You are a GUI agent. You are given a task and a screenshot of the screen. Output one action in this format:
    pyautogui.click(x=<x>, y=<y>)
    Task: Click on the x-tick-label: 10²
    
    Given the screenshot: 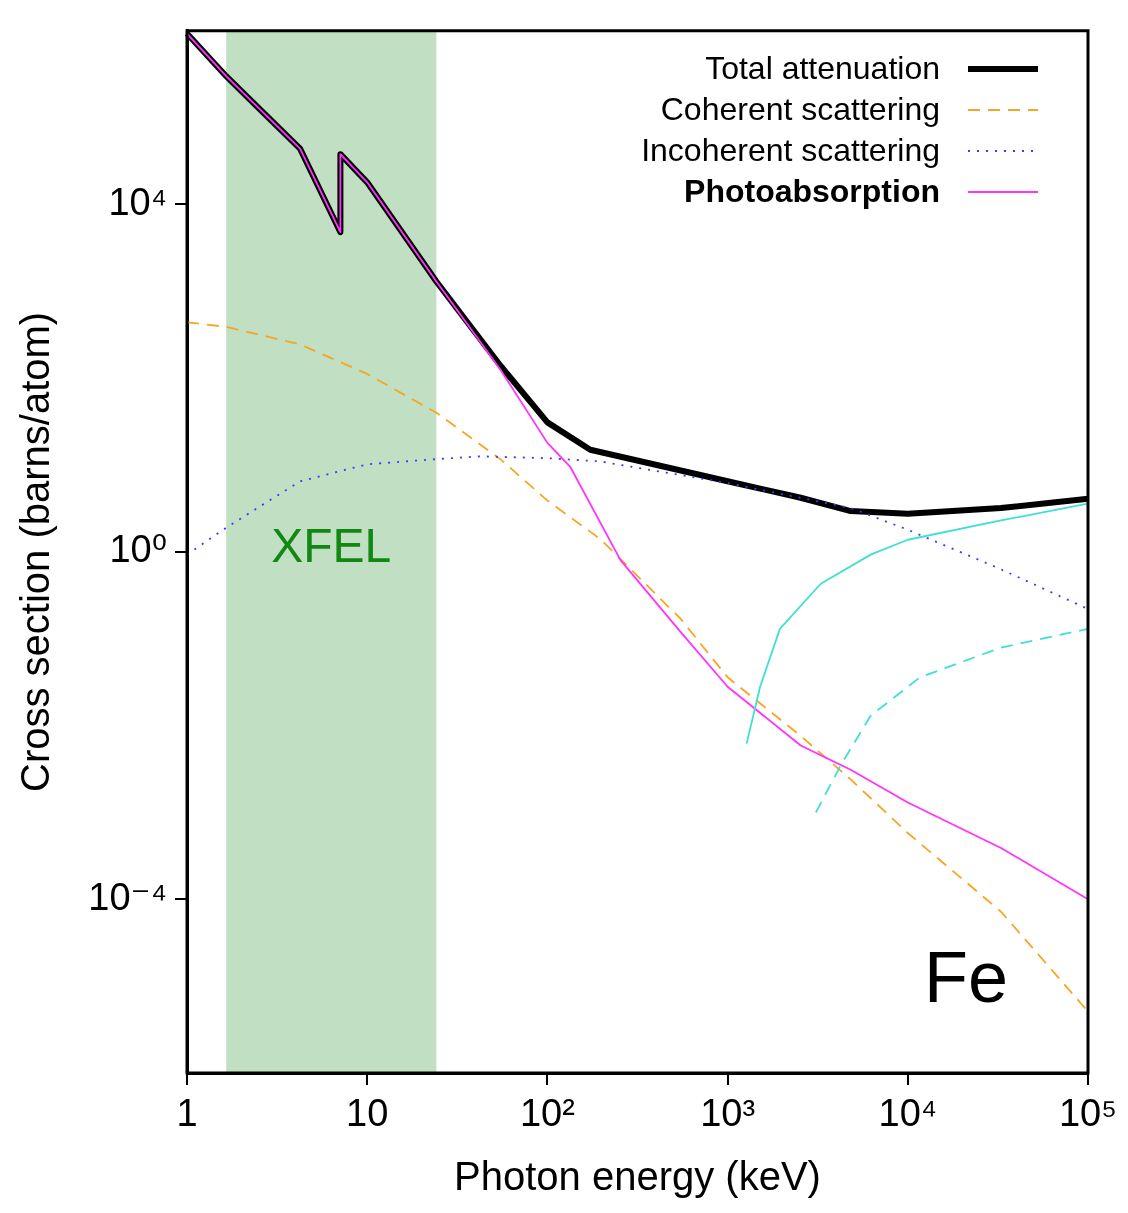 What is the action you would take?
    pyautogui.click(x=547, y=1113)
    